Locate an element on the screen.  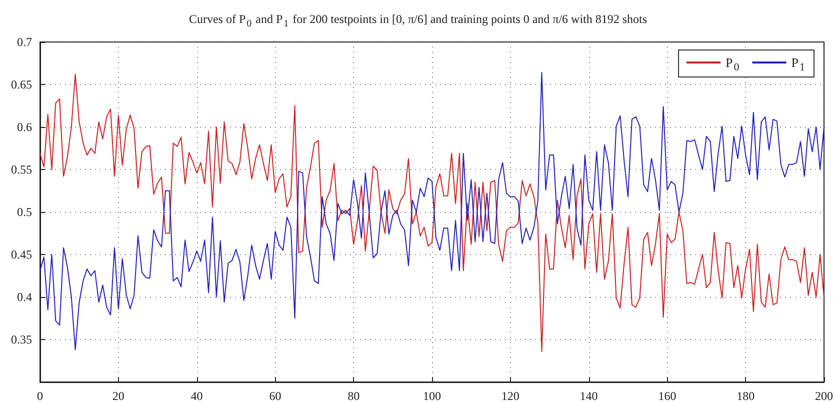
x-tick-label: 120 is located at coordinates (510, 396).